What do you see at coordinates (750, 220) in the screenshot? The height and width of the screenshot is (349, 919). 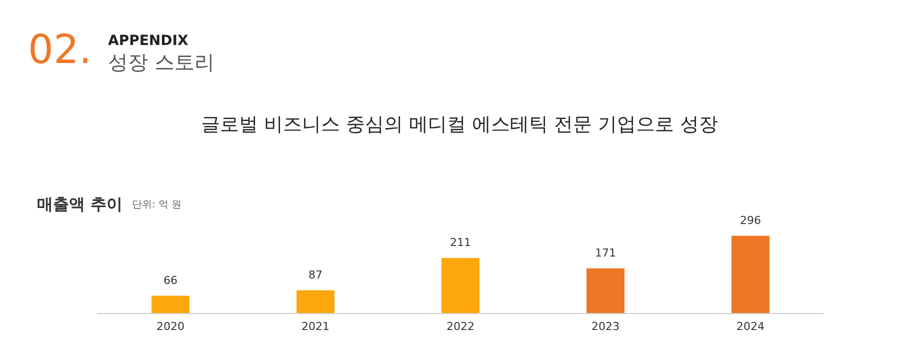 I see `data-label: 296` at bounding box center [750, 220].